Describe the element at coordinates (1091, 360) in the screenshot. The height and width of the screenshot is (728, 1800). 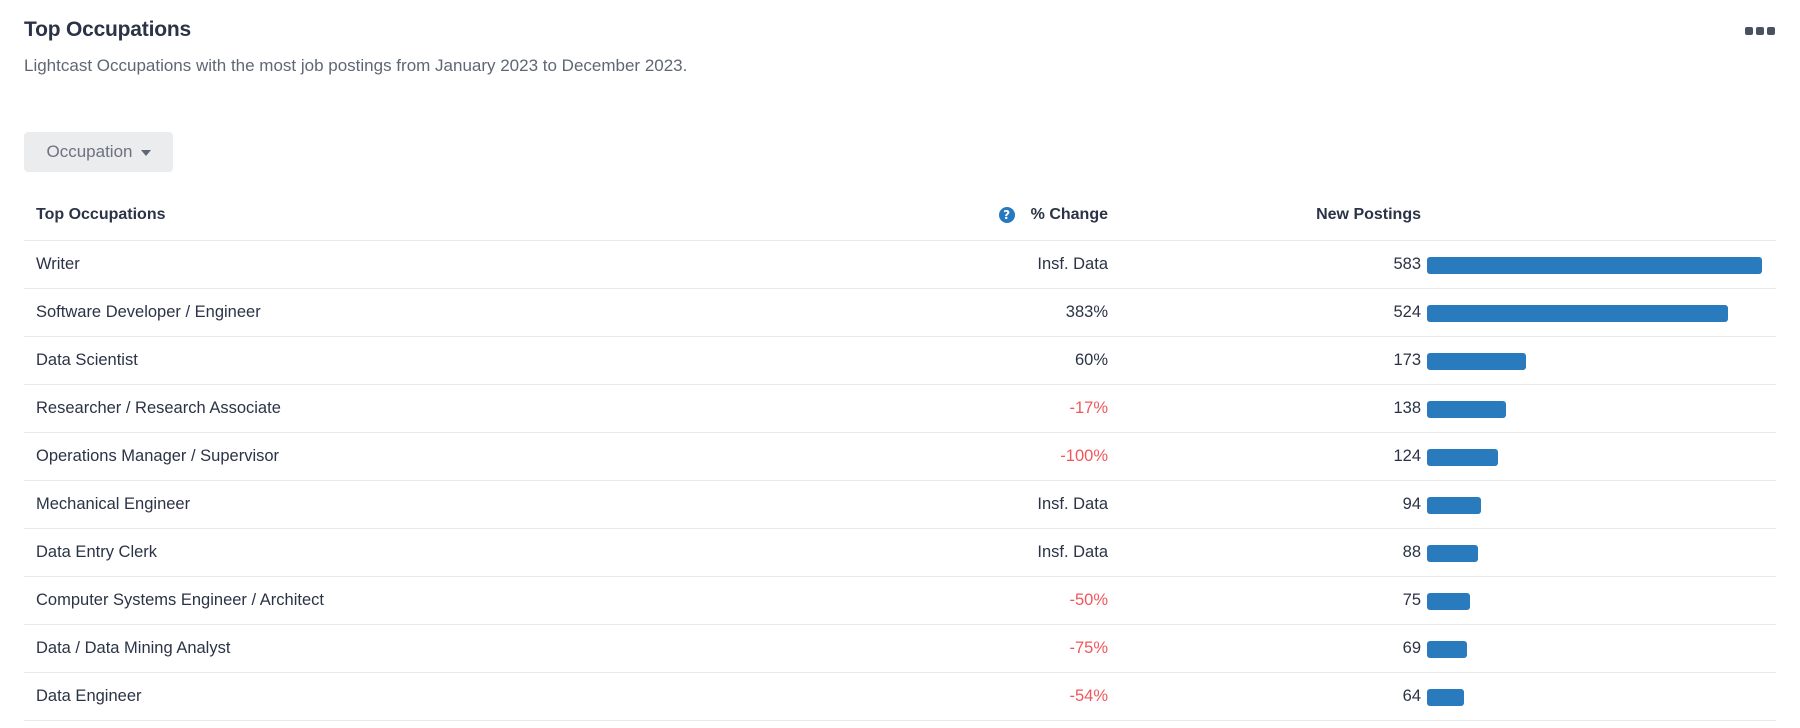
I see `percent-change: 60%` at that location.